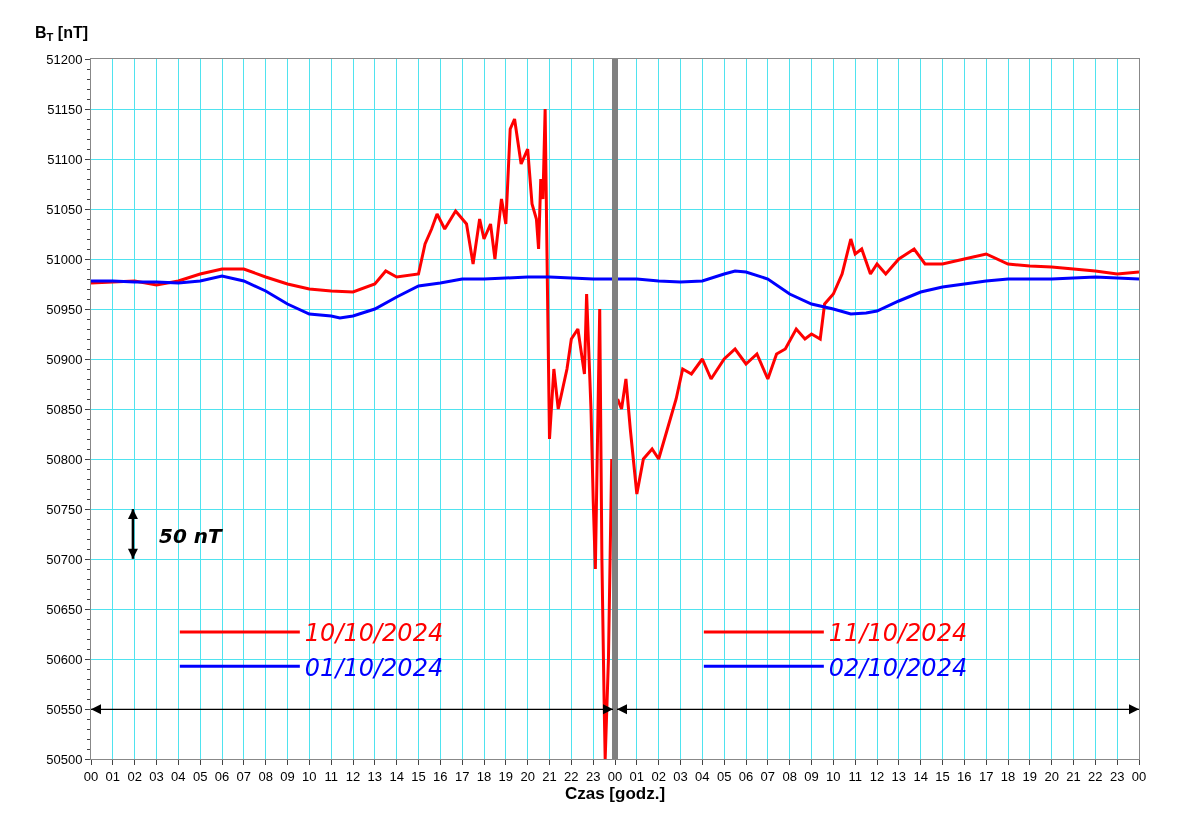  Describe the element at coordinates (64, 209) in the screenshot. I see `y-tick-label: 51050` at that location.